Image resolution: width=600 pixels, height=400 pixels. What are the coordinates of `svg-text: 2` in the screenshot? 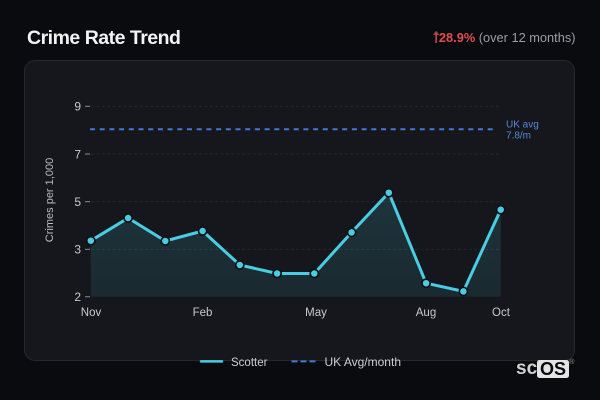 It's located at (77, 297).